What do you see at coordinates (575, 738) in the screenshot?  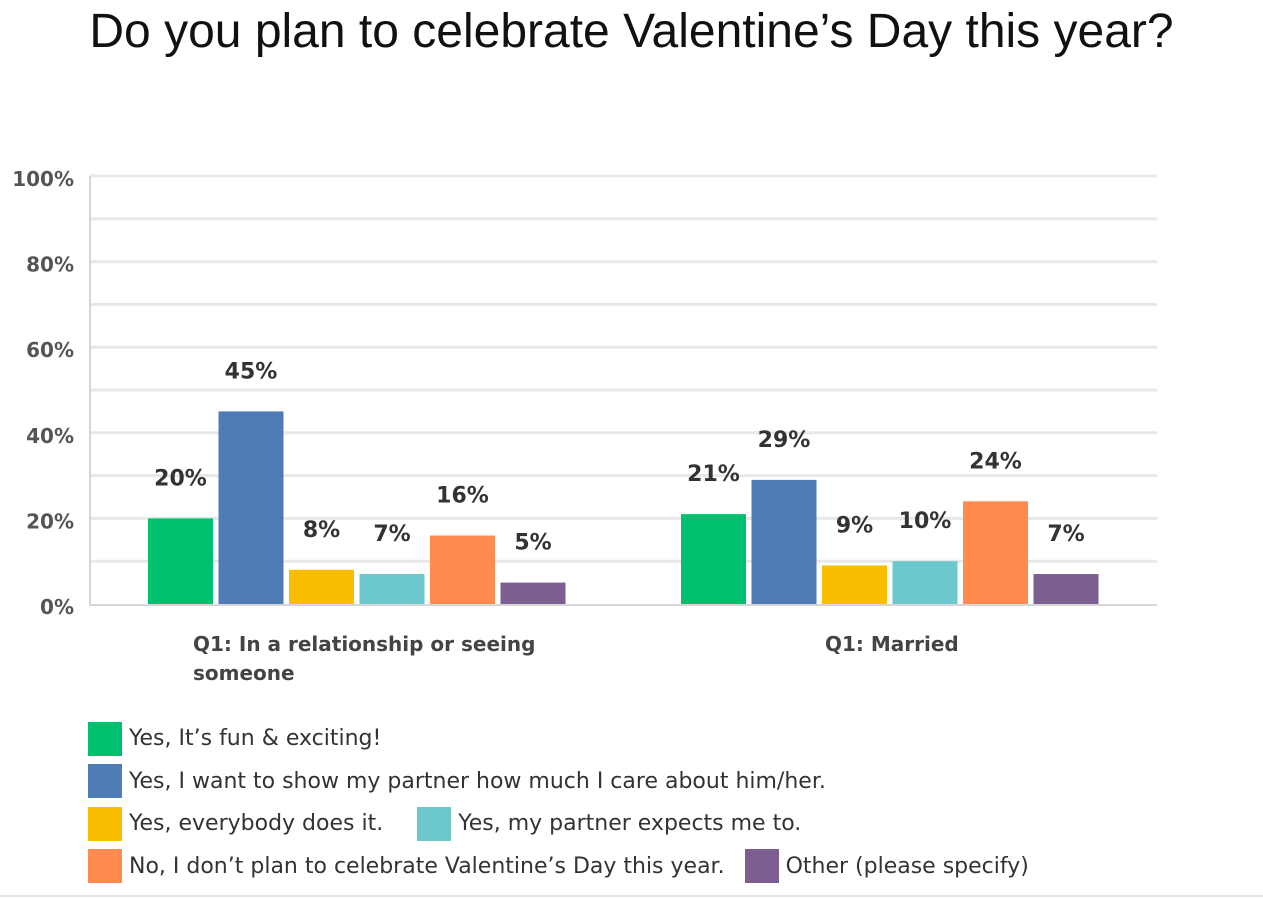 I see `legend-row: Yes, It’s fun & exciting!` at bounding box center [575, 738].